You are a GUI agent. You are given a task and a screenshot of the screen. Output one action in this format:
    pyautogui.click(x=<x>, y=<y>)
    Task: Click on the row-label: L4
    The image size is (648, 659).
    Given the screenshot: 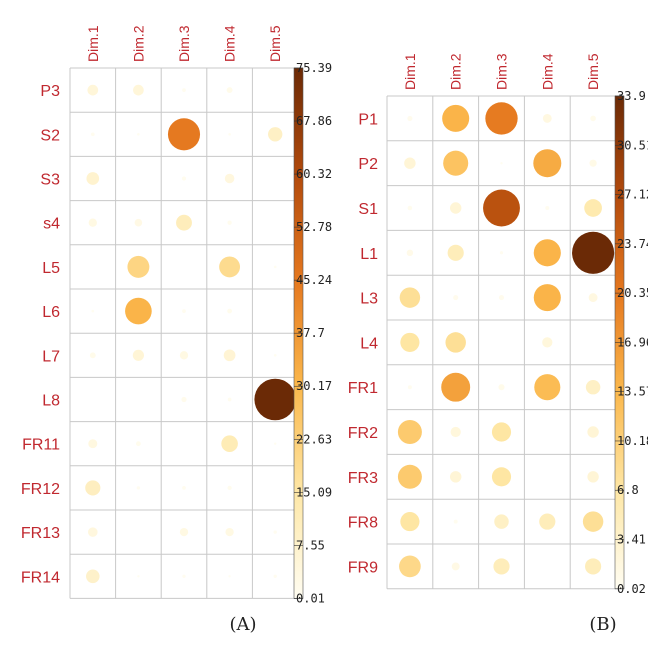 What is the action you would take?
    pyautogui.click(x=369, y=343)
    